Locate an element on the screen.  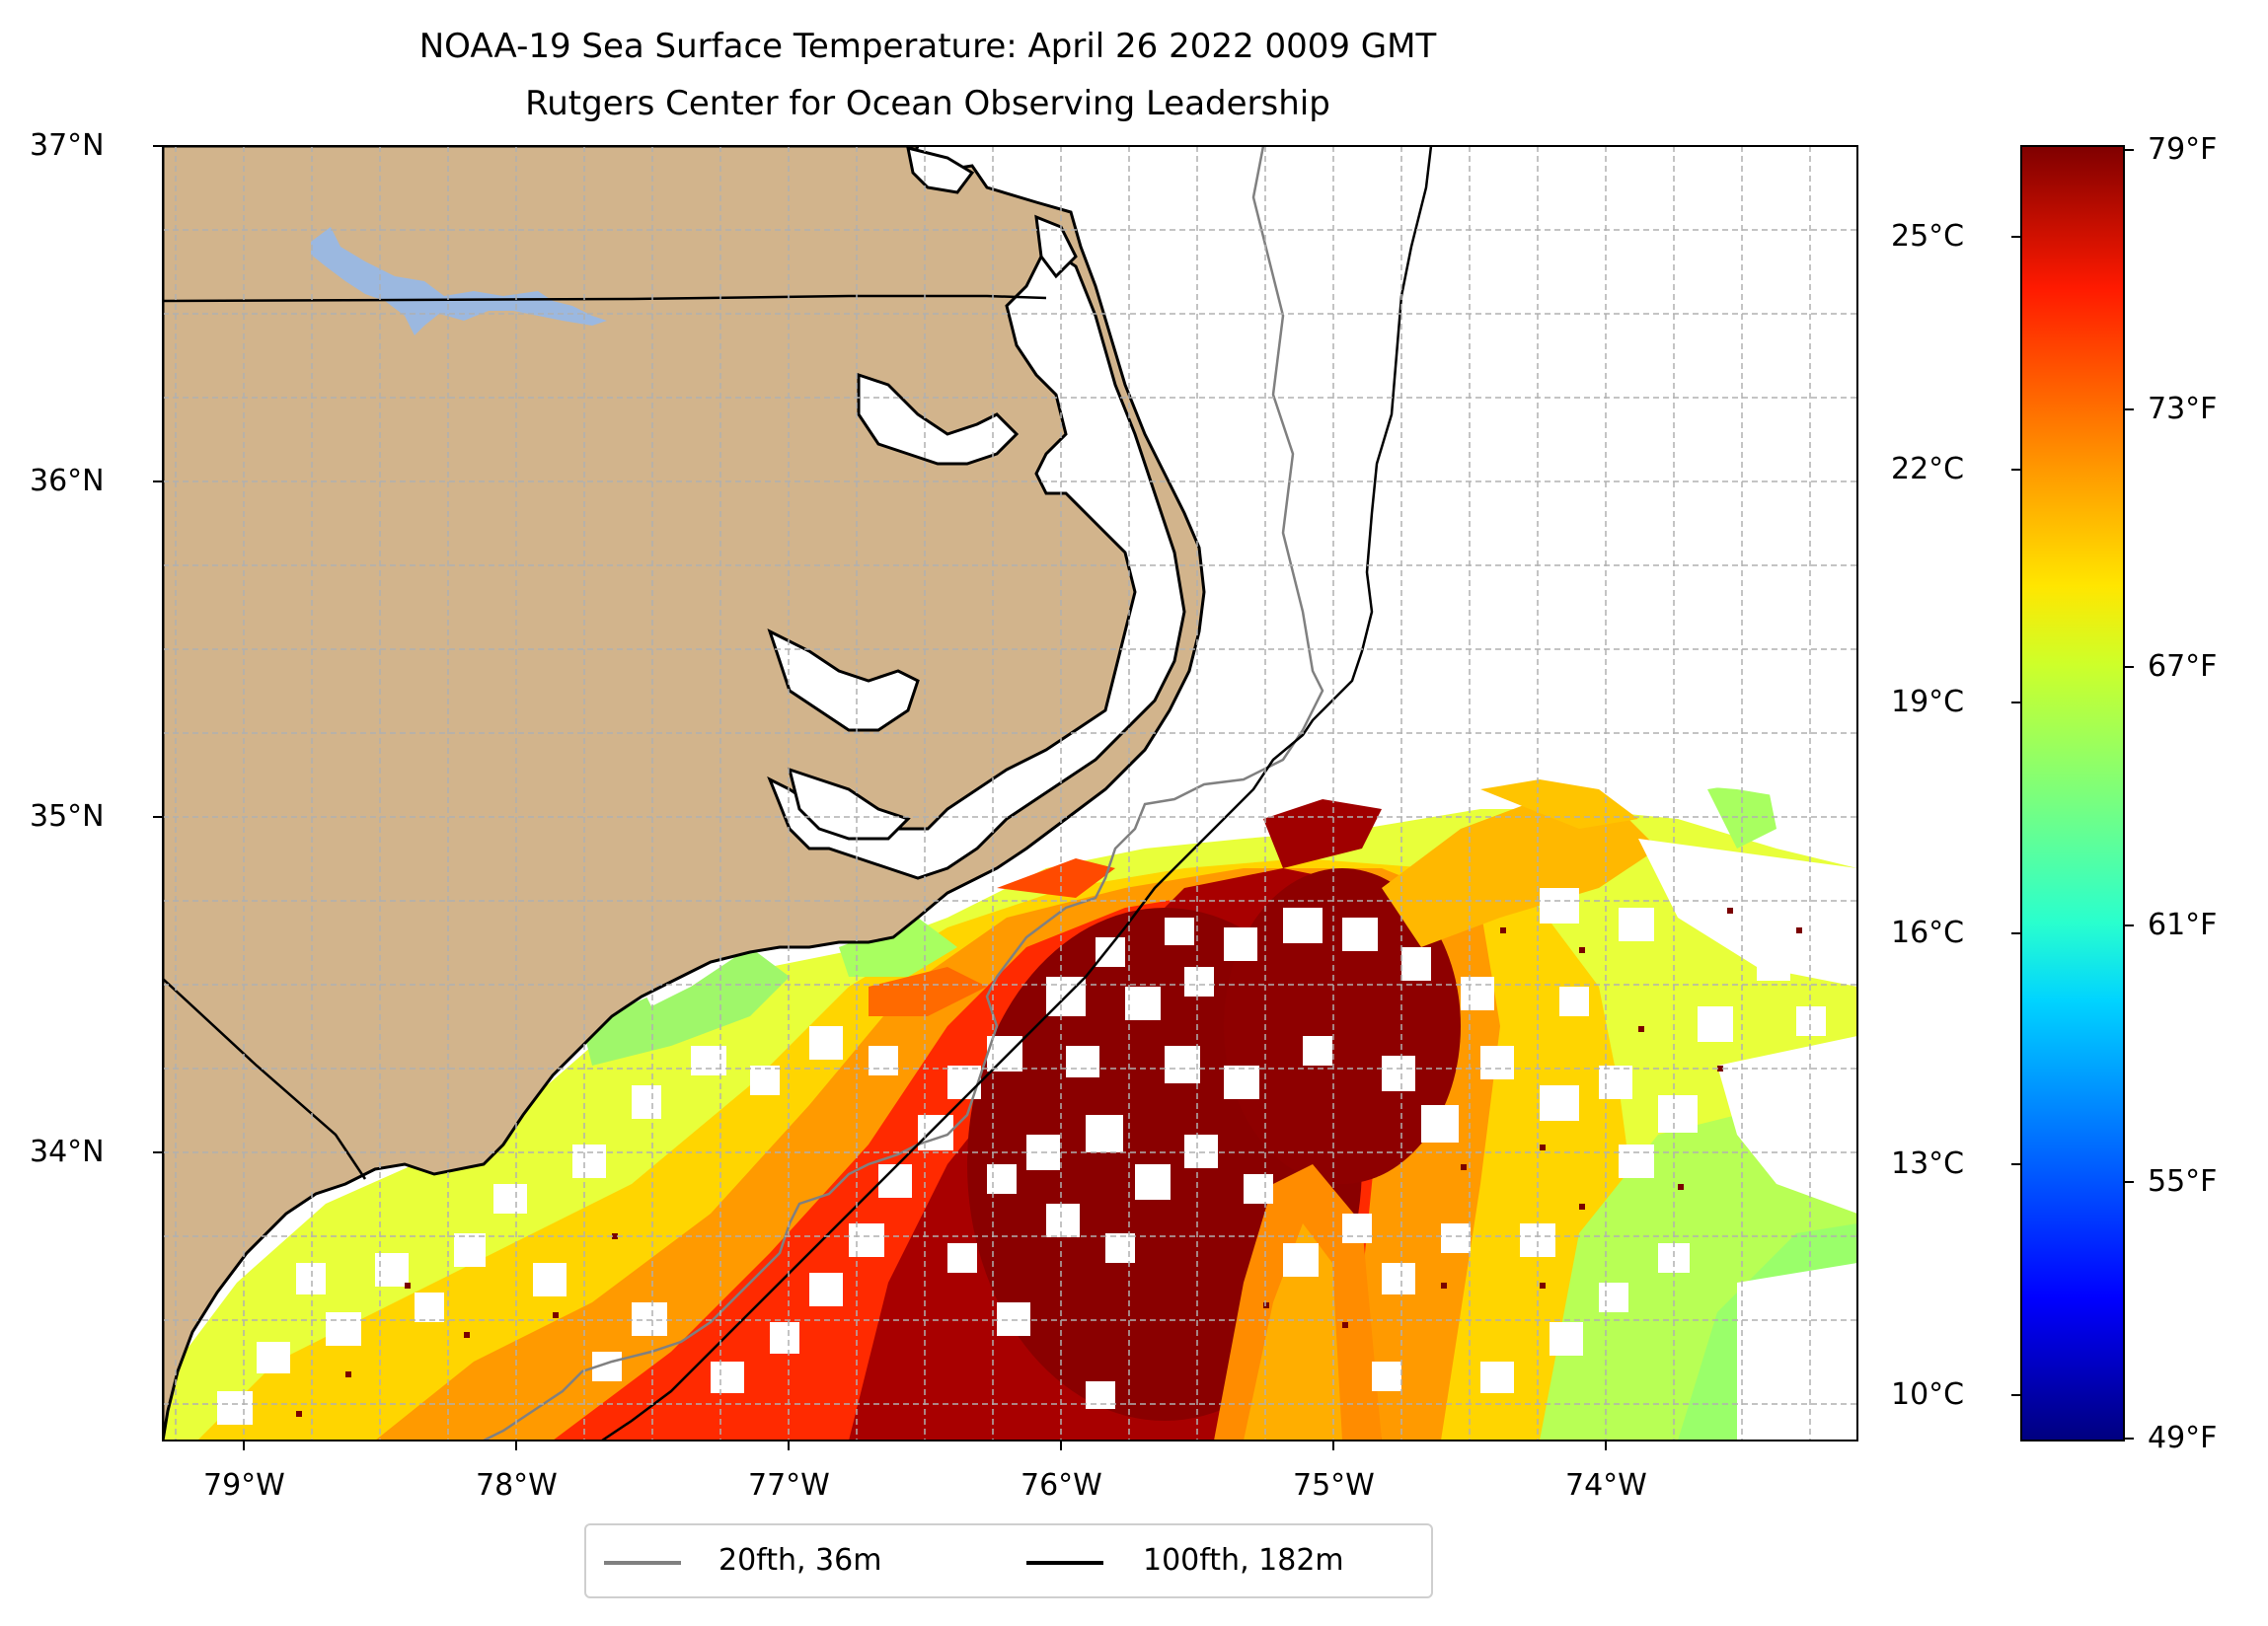
colorbar-celsius-25: 25°C is located at coordinates (1928, 236).